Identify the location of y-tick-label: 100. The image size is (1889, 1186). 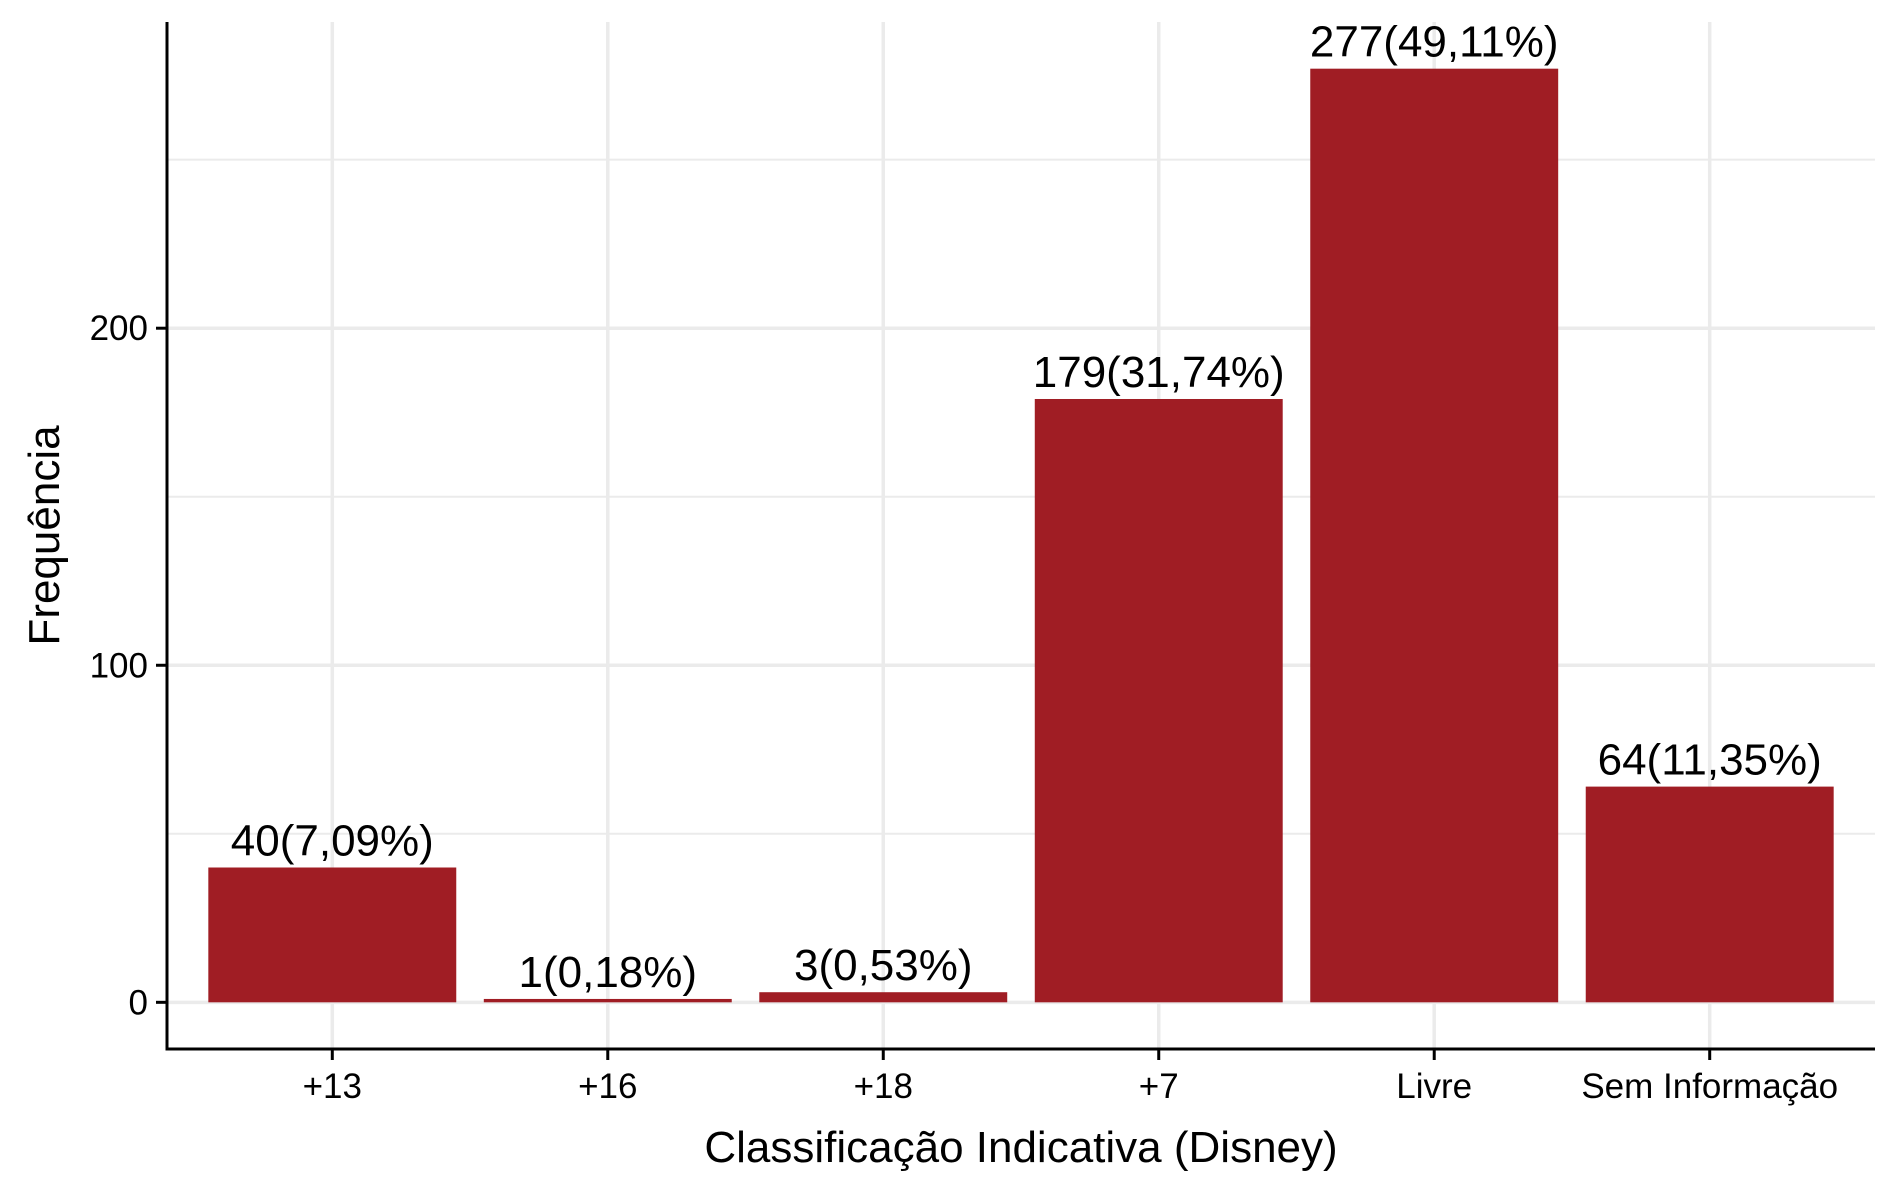
(119, 665).